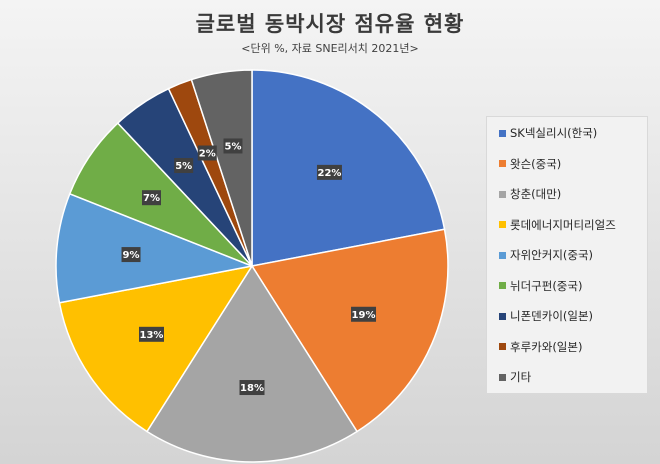  I want to click on legend-item: 니폰덴카이(일본), so click(546, 316).